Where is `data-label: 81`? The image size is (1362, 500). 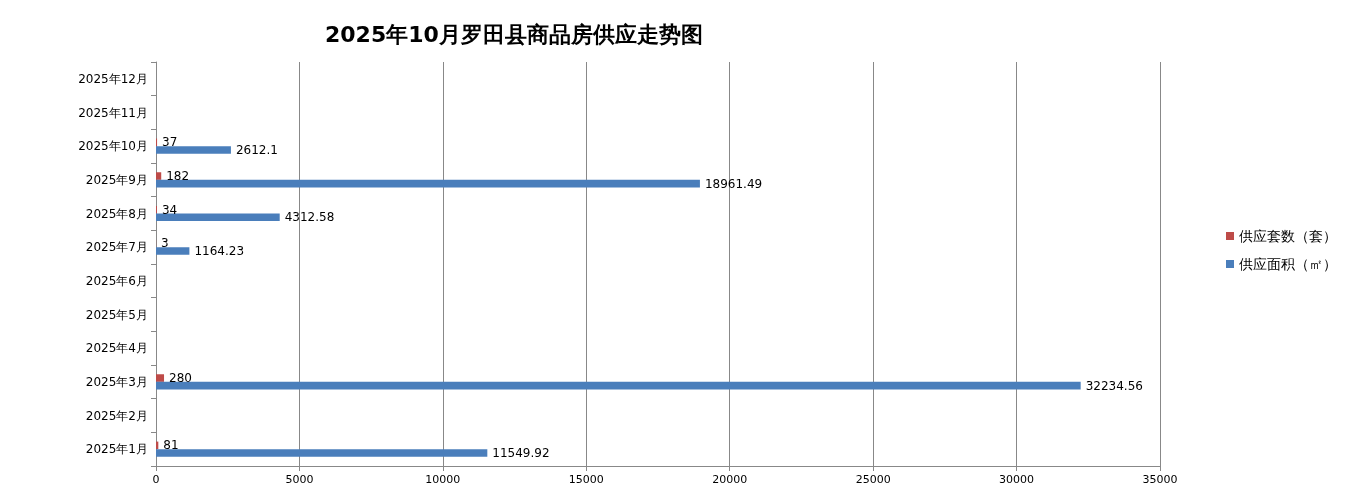
data-label: 81 is located at coordinates (171, 445).